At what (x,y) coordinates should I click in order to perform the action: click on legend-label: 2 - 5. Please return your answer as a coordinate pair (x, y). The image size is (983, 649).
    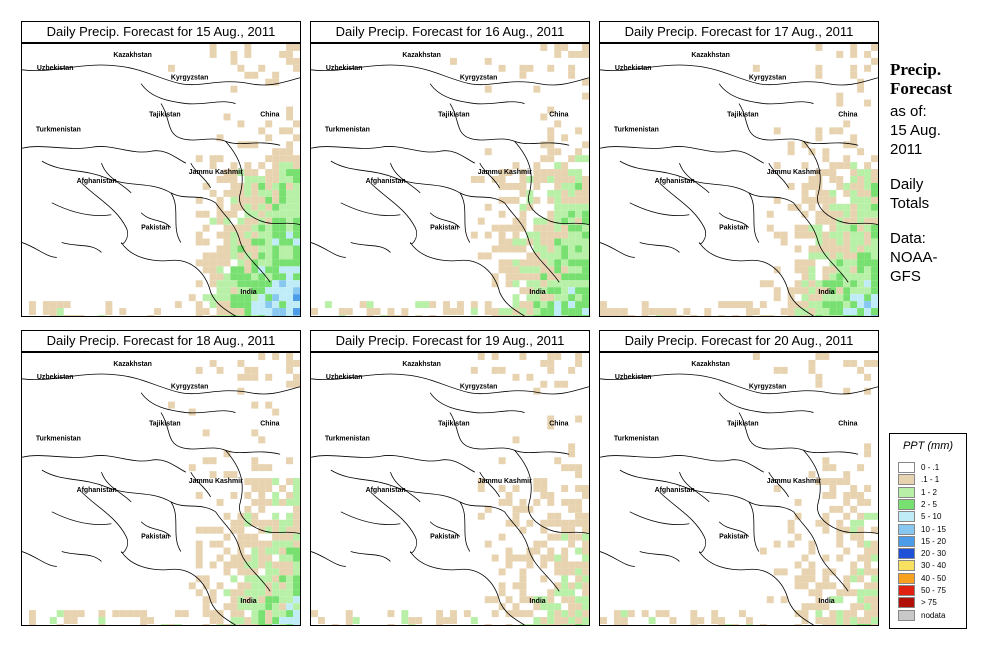
    Looking at the image, I should click on (929, 504).